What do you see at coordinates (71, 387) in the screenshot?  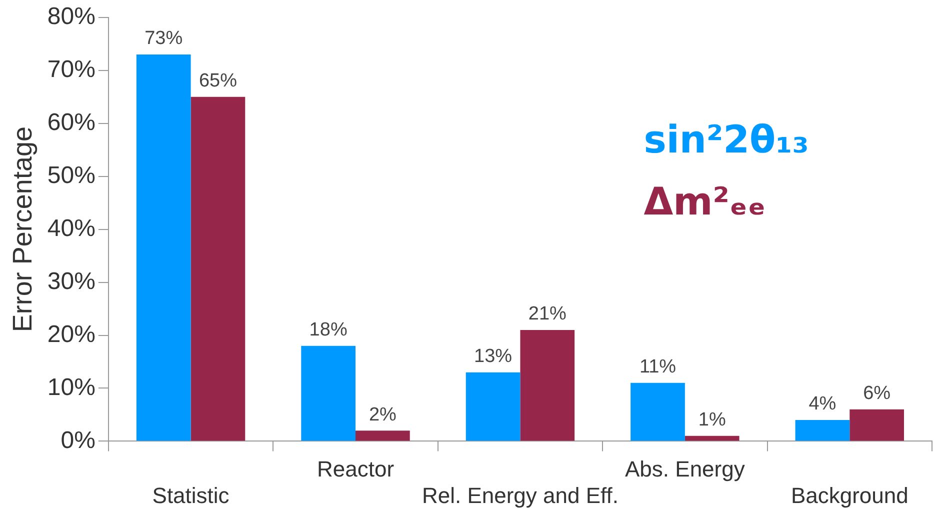 I see `y-tick-label: 10%` at bounding box center [71, 387].